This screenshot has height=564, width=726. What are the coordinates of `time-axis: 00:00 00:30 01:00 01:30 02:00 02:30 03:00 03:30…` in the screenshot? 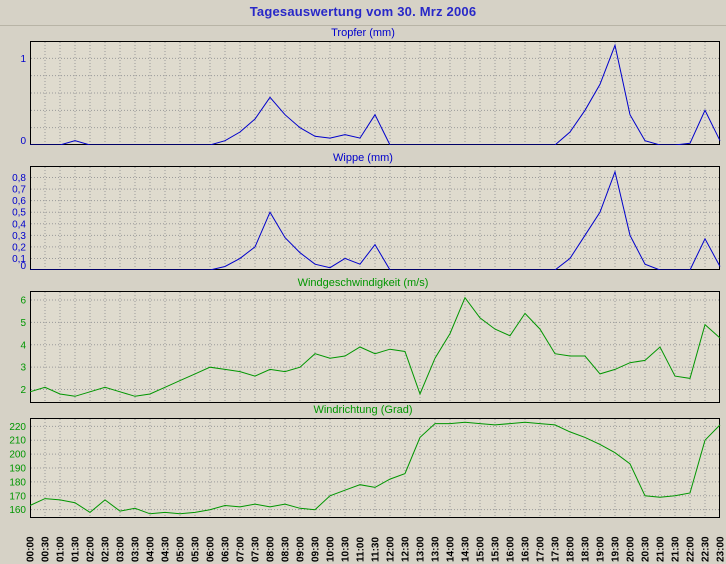 It's located at (376, 549).